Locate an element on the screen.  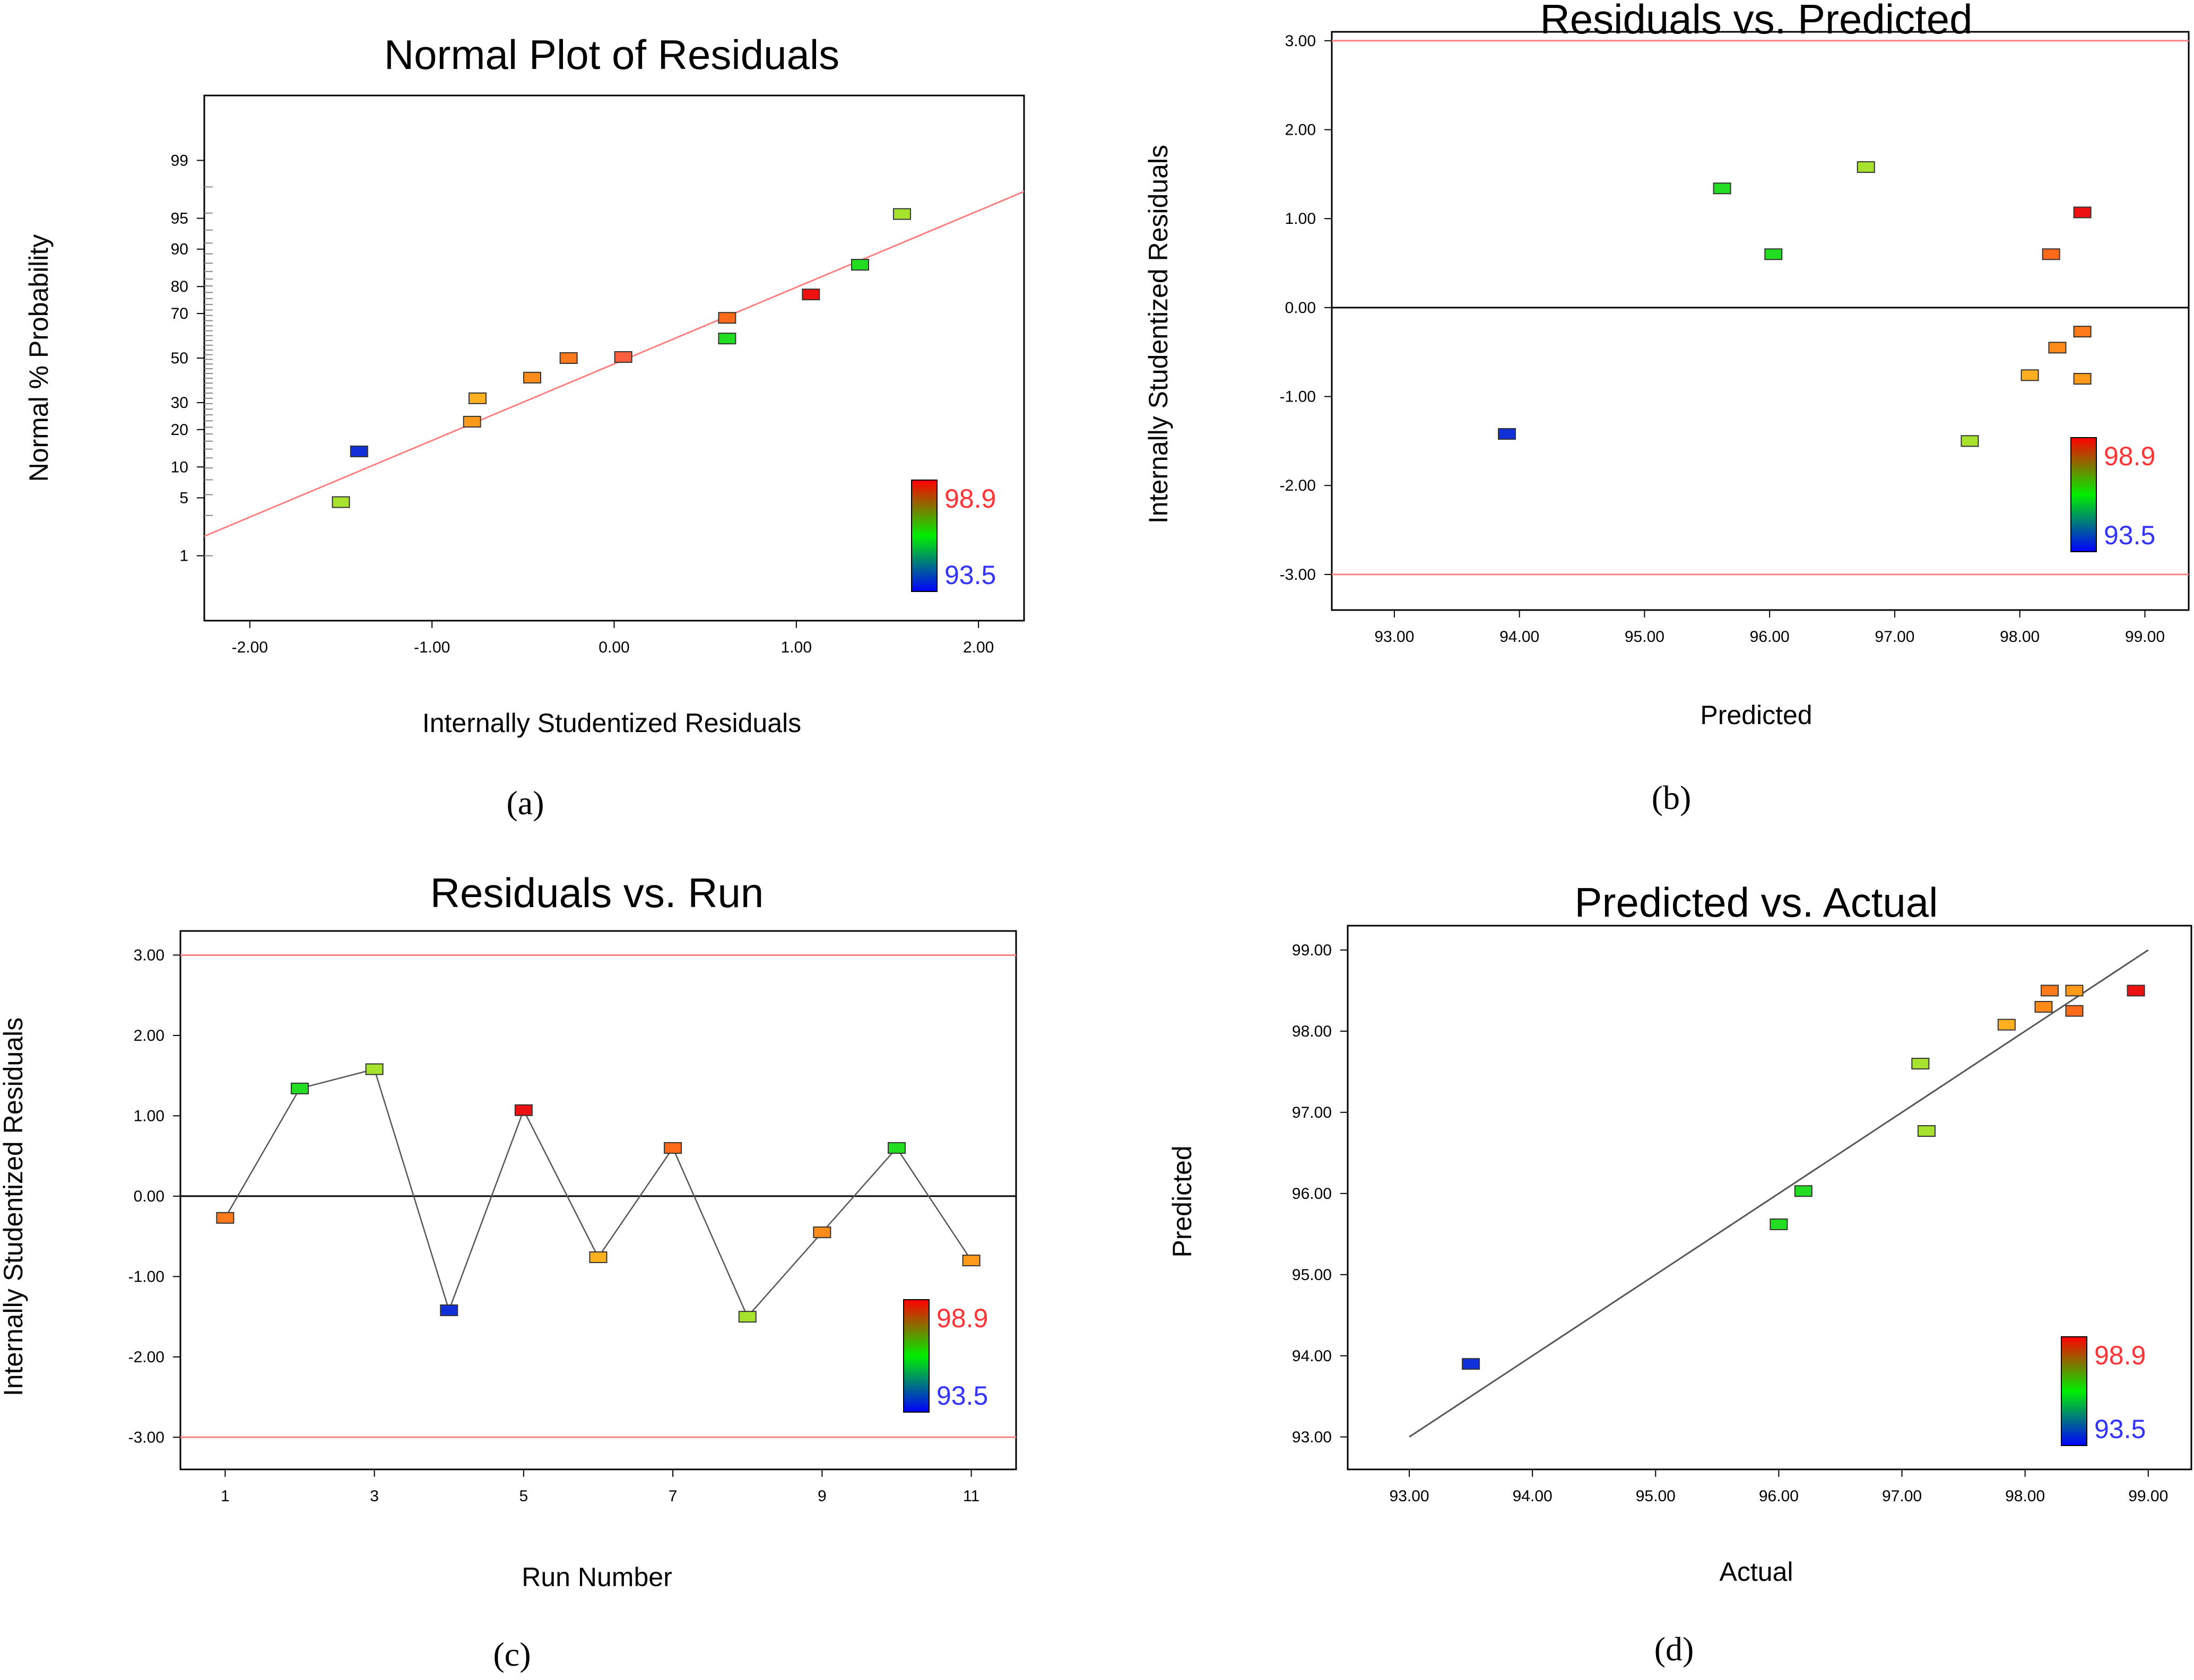
y-tick-label: 80 is located at coordinates (179, 286).